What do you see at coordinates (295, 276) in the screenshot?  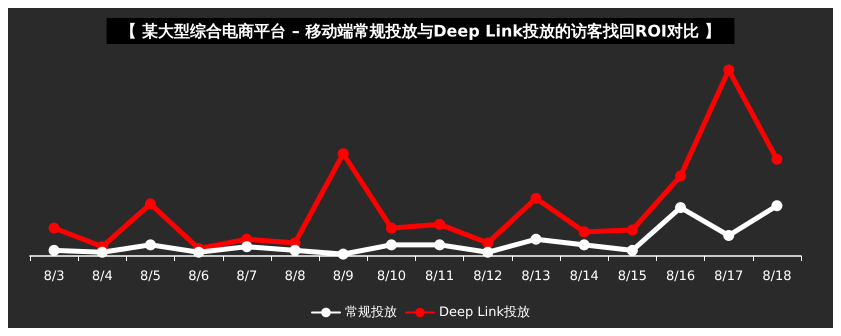 I see `x-tick-label: 8/8` at bounding box center [295, 276].